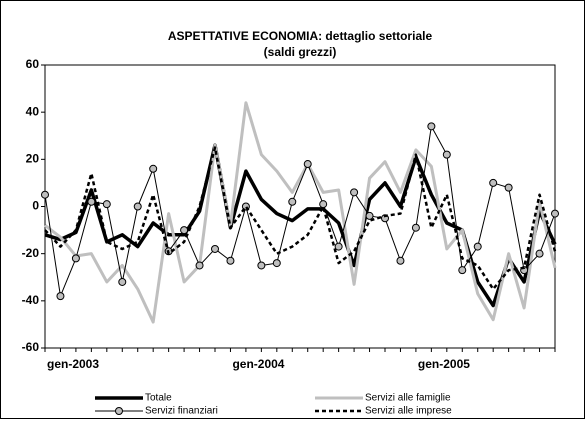 The height and width of the screenshot is (424, 585). I want to click on legend-label: Servizi alle famiglie, so click(408, 398).